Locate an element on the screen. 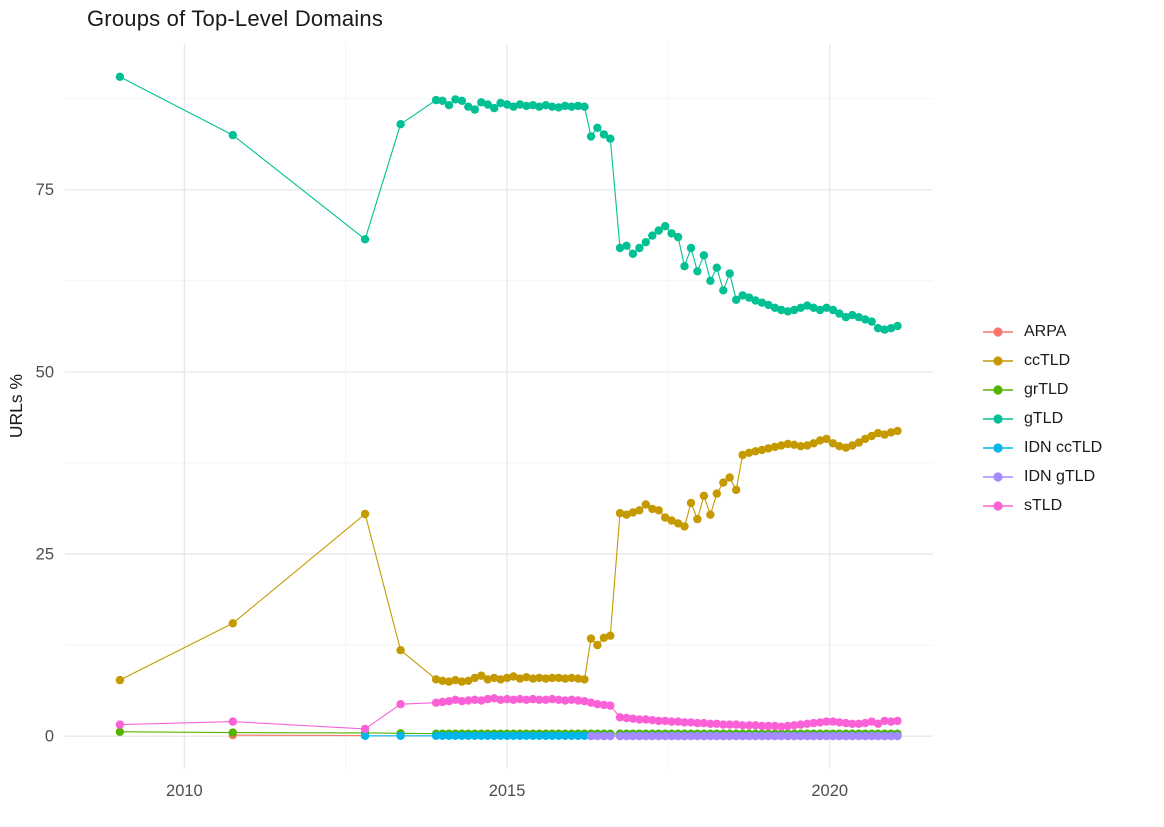 This screenshot has height=827, width=1164. y-axis-tick-labels: 0 25 50 75 is located at coordinates (45, 463).